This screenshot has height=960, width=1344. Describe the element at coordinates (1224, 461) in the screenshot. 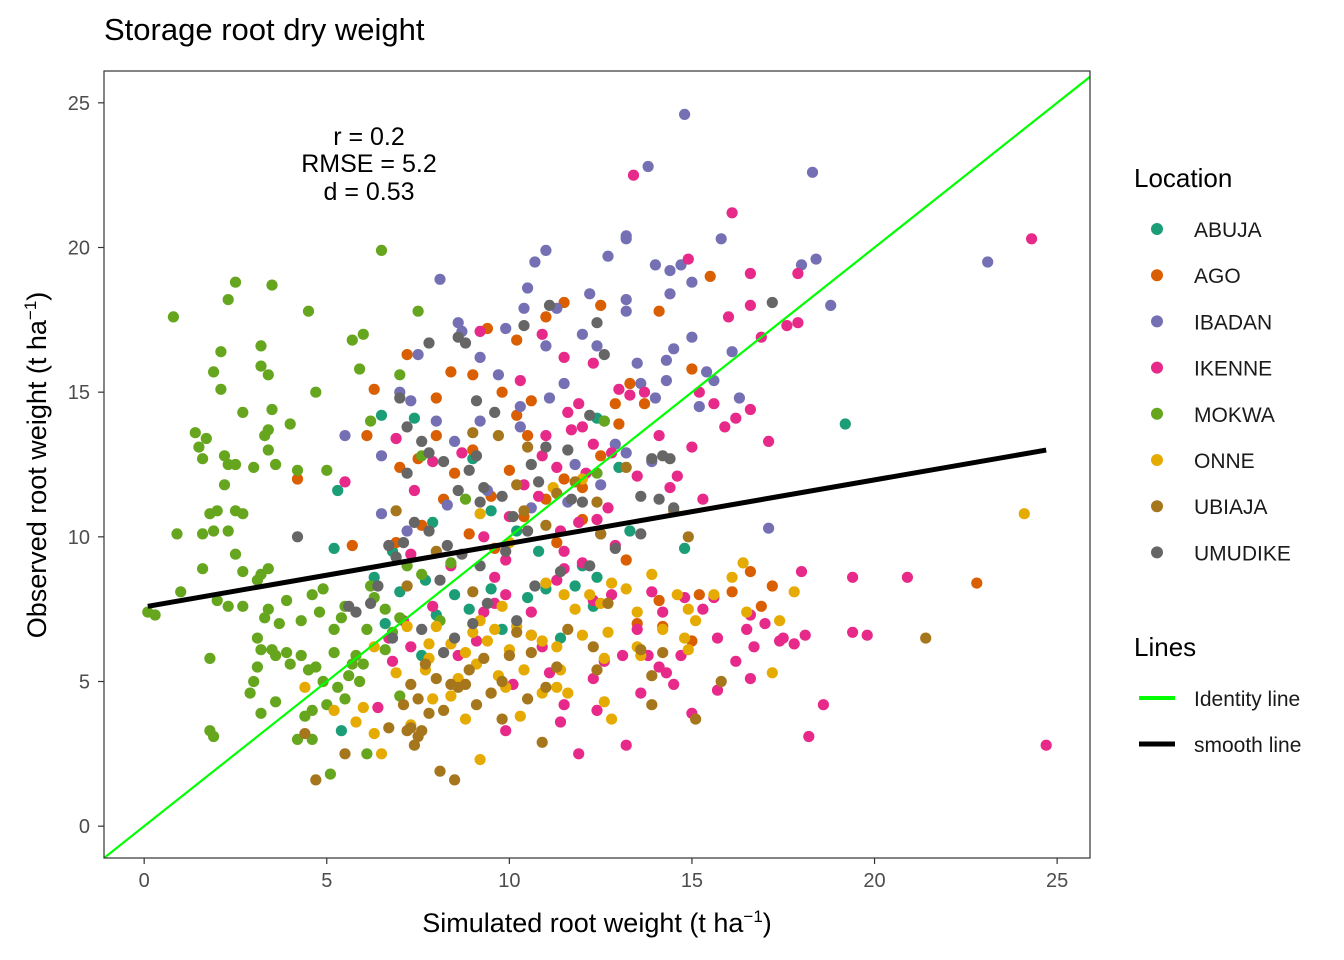

I see `legend-label-onne: ONNE` at that location.